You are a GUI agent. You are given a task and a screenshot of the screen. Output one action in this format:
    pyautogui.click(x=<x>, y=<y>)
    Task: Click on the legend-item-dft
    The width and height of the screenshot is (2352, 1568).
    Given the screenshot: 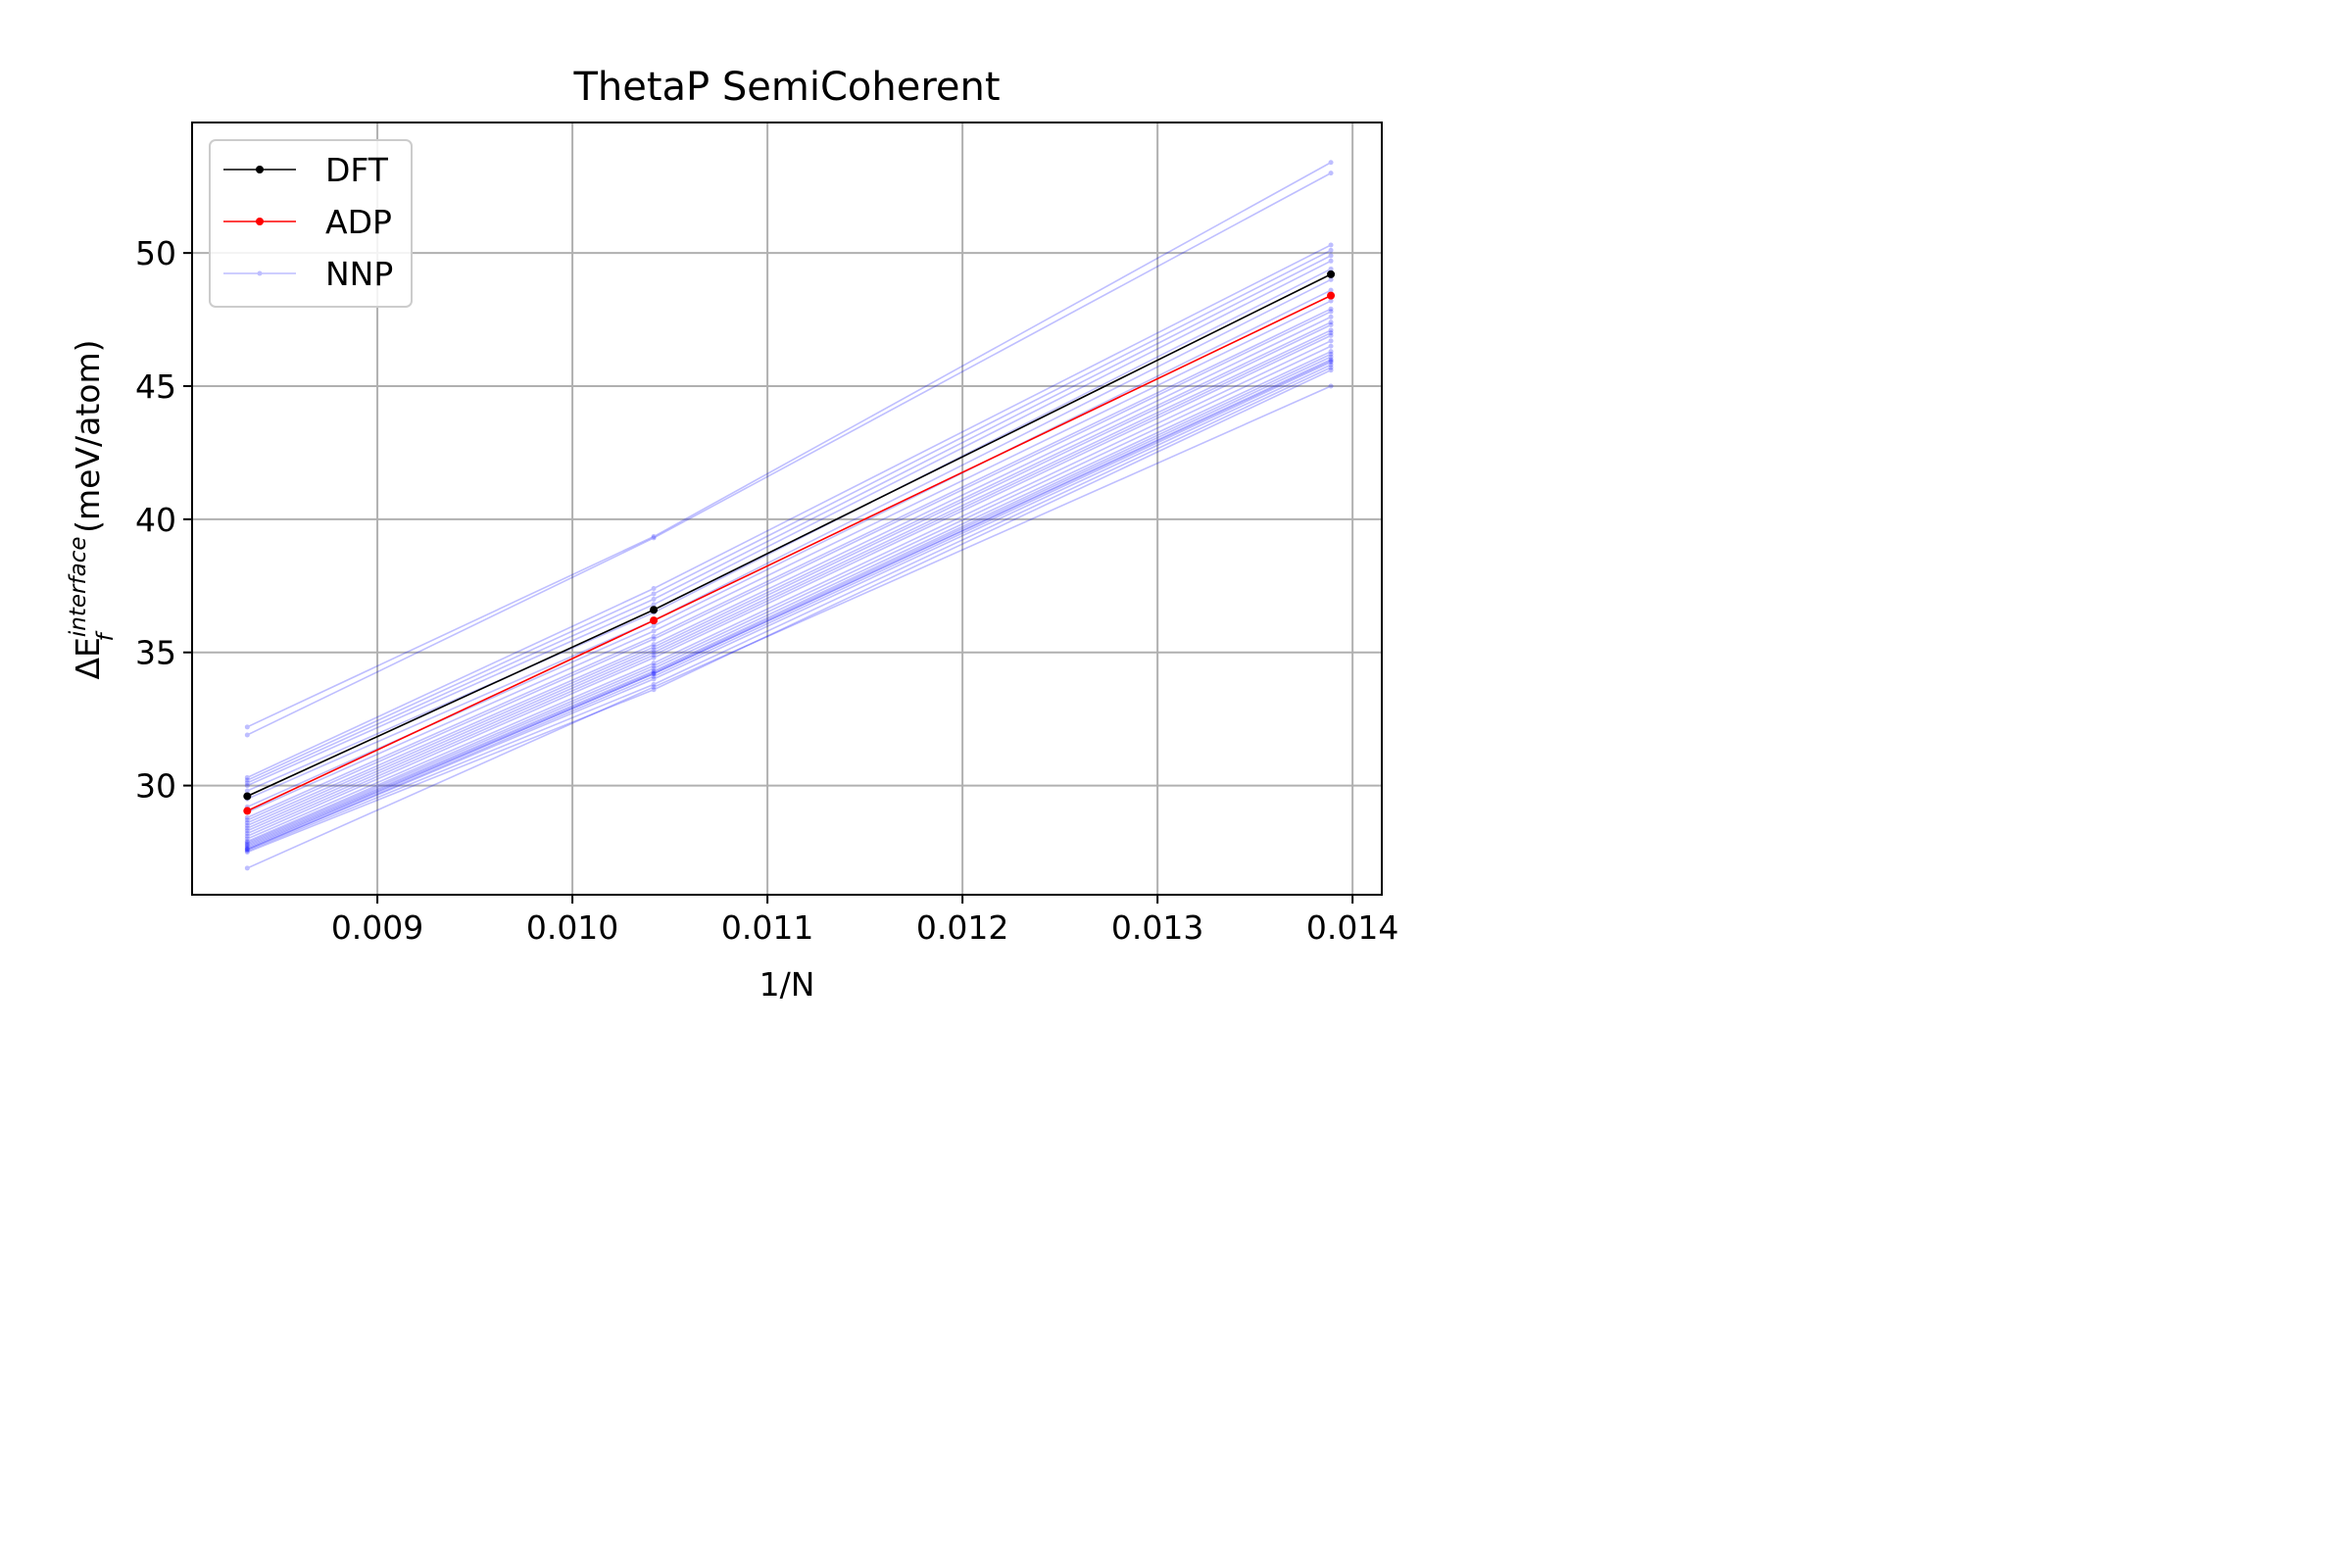 What is the action you would take?
    pyautogui.click(x=259, y=169)
    